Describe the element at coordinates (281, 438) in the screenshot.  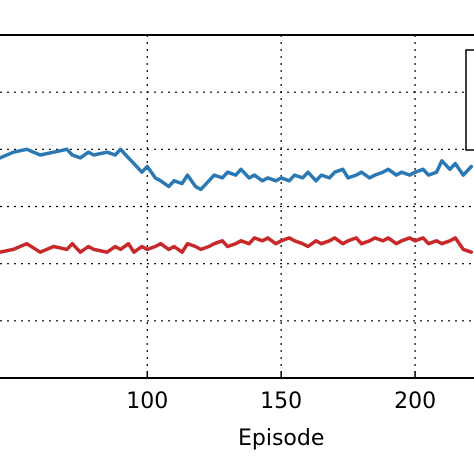
I see `x-axis-title: Episode` at that location.